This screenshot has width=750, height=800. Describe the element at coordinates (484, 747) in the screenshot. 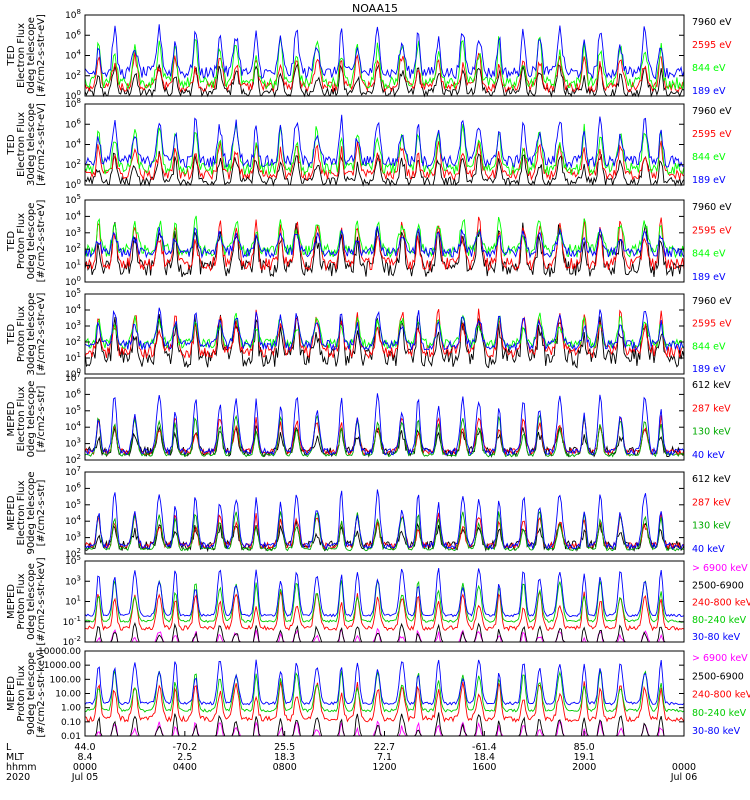

I see `x-tick-label: -61.4` at that location.